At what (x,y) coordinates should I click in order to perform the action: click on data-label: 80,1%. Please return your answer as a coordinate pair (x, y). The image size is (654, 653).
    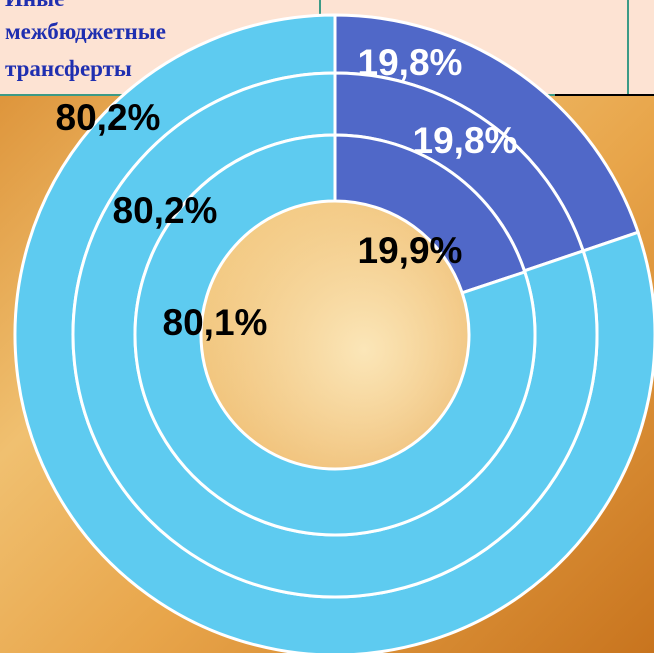
    Looking at the image, I should click on (215, 322).